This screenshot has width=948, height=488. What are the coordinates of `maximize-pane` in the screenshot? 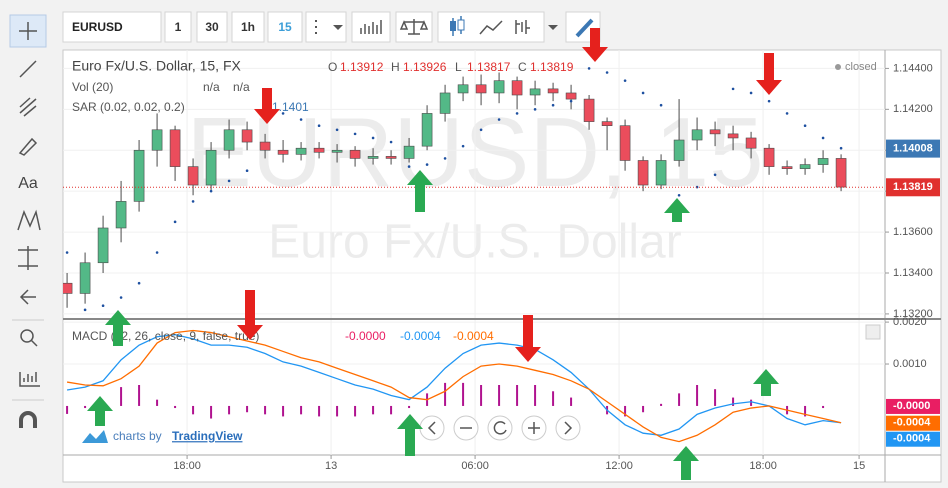 It's located at (873, 332).